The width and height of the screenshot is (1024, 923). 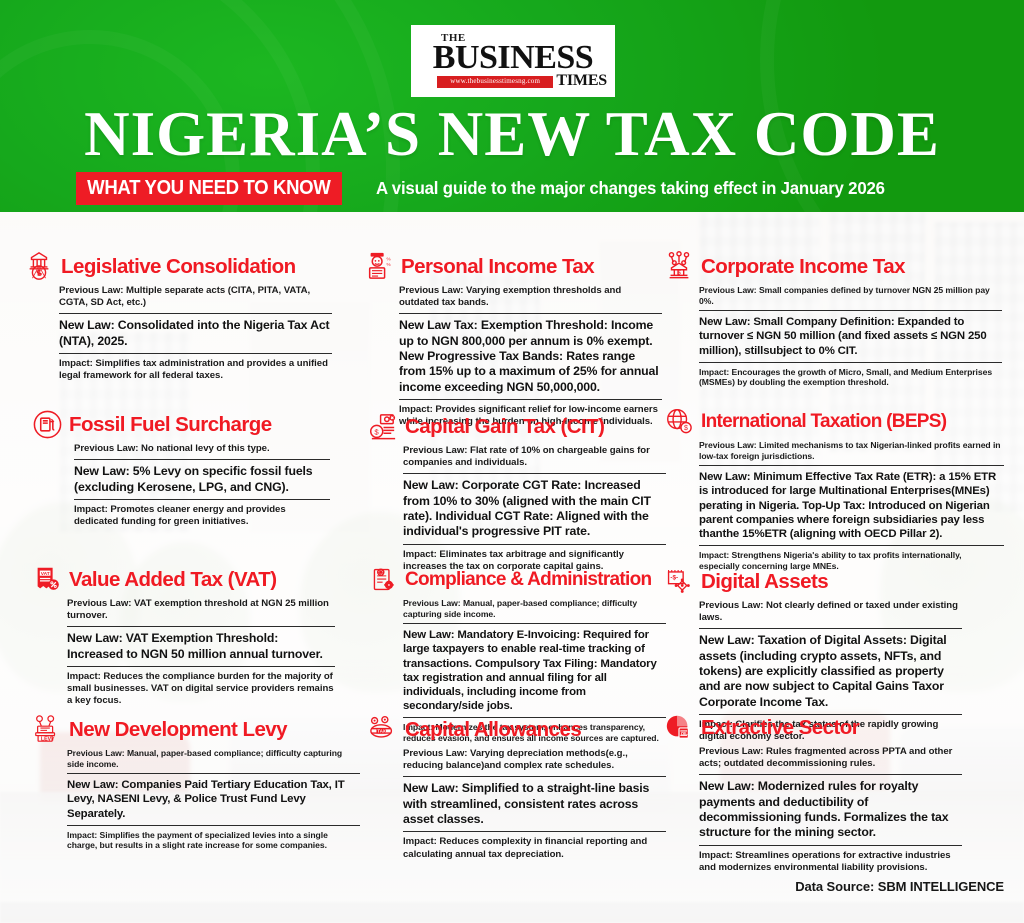 I want to click on levy-stamp-icon: LEVY, so click(x=47, y=729).